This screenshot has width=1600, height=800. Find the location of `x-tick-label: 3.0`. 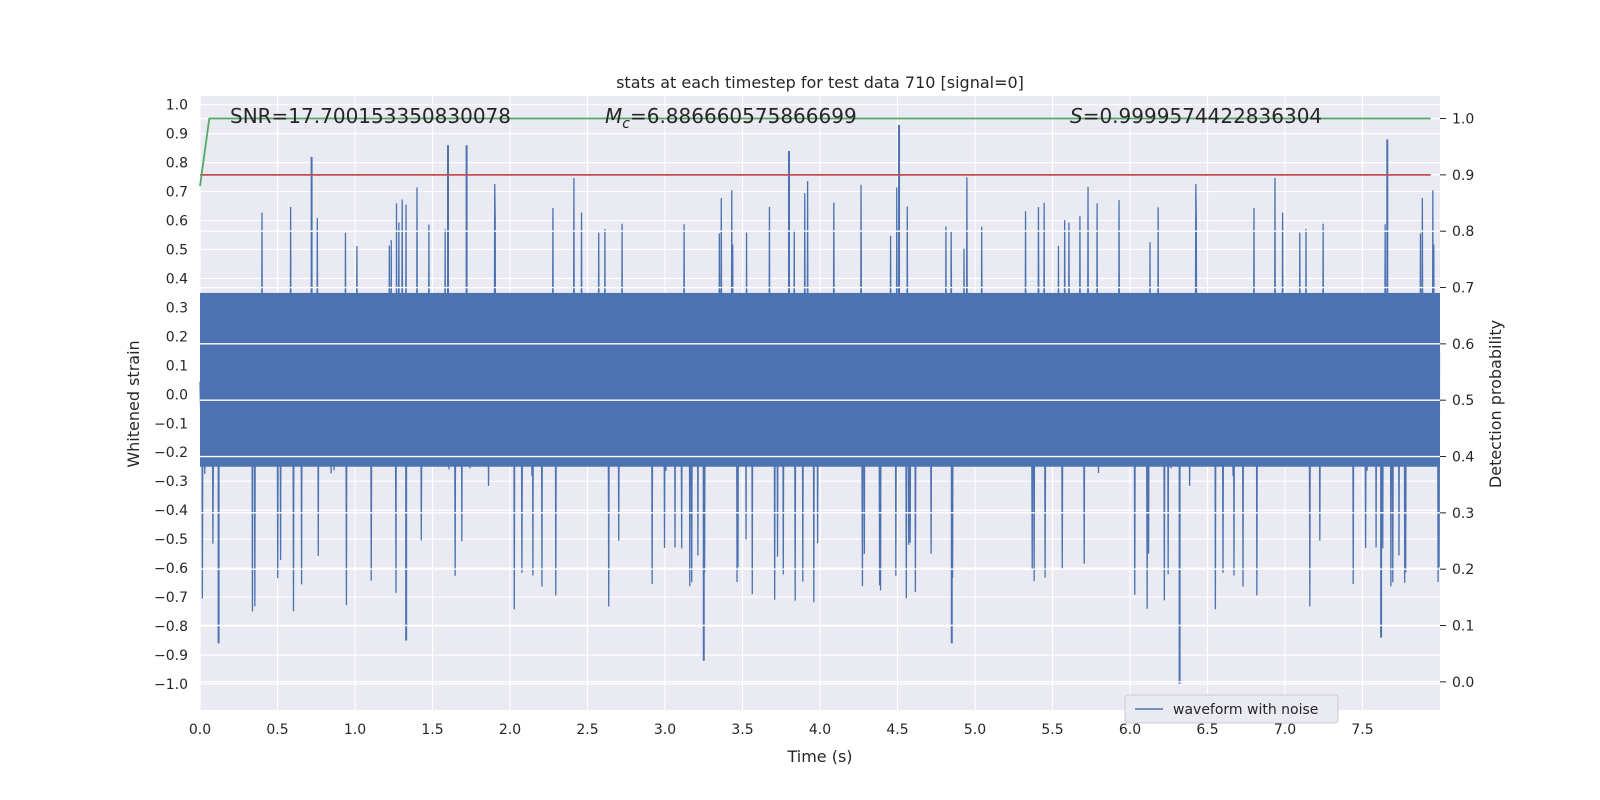

x-tick-label: 3.0 is located at coordinates (665, 730).